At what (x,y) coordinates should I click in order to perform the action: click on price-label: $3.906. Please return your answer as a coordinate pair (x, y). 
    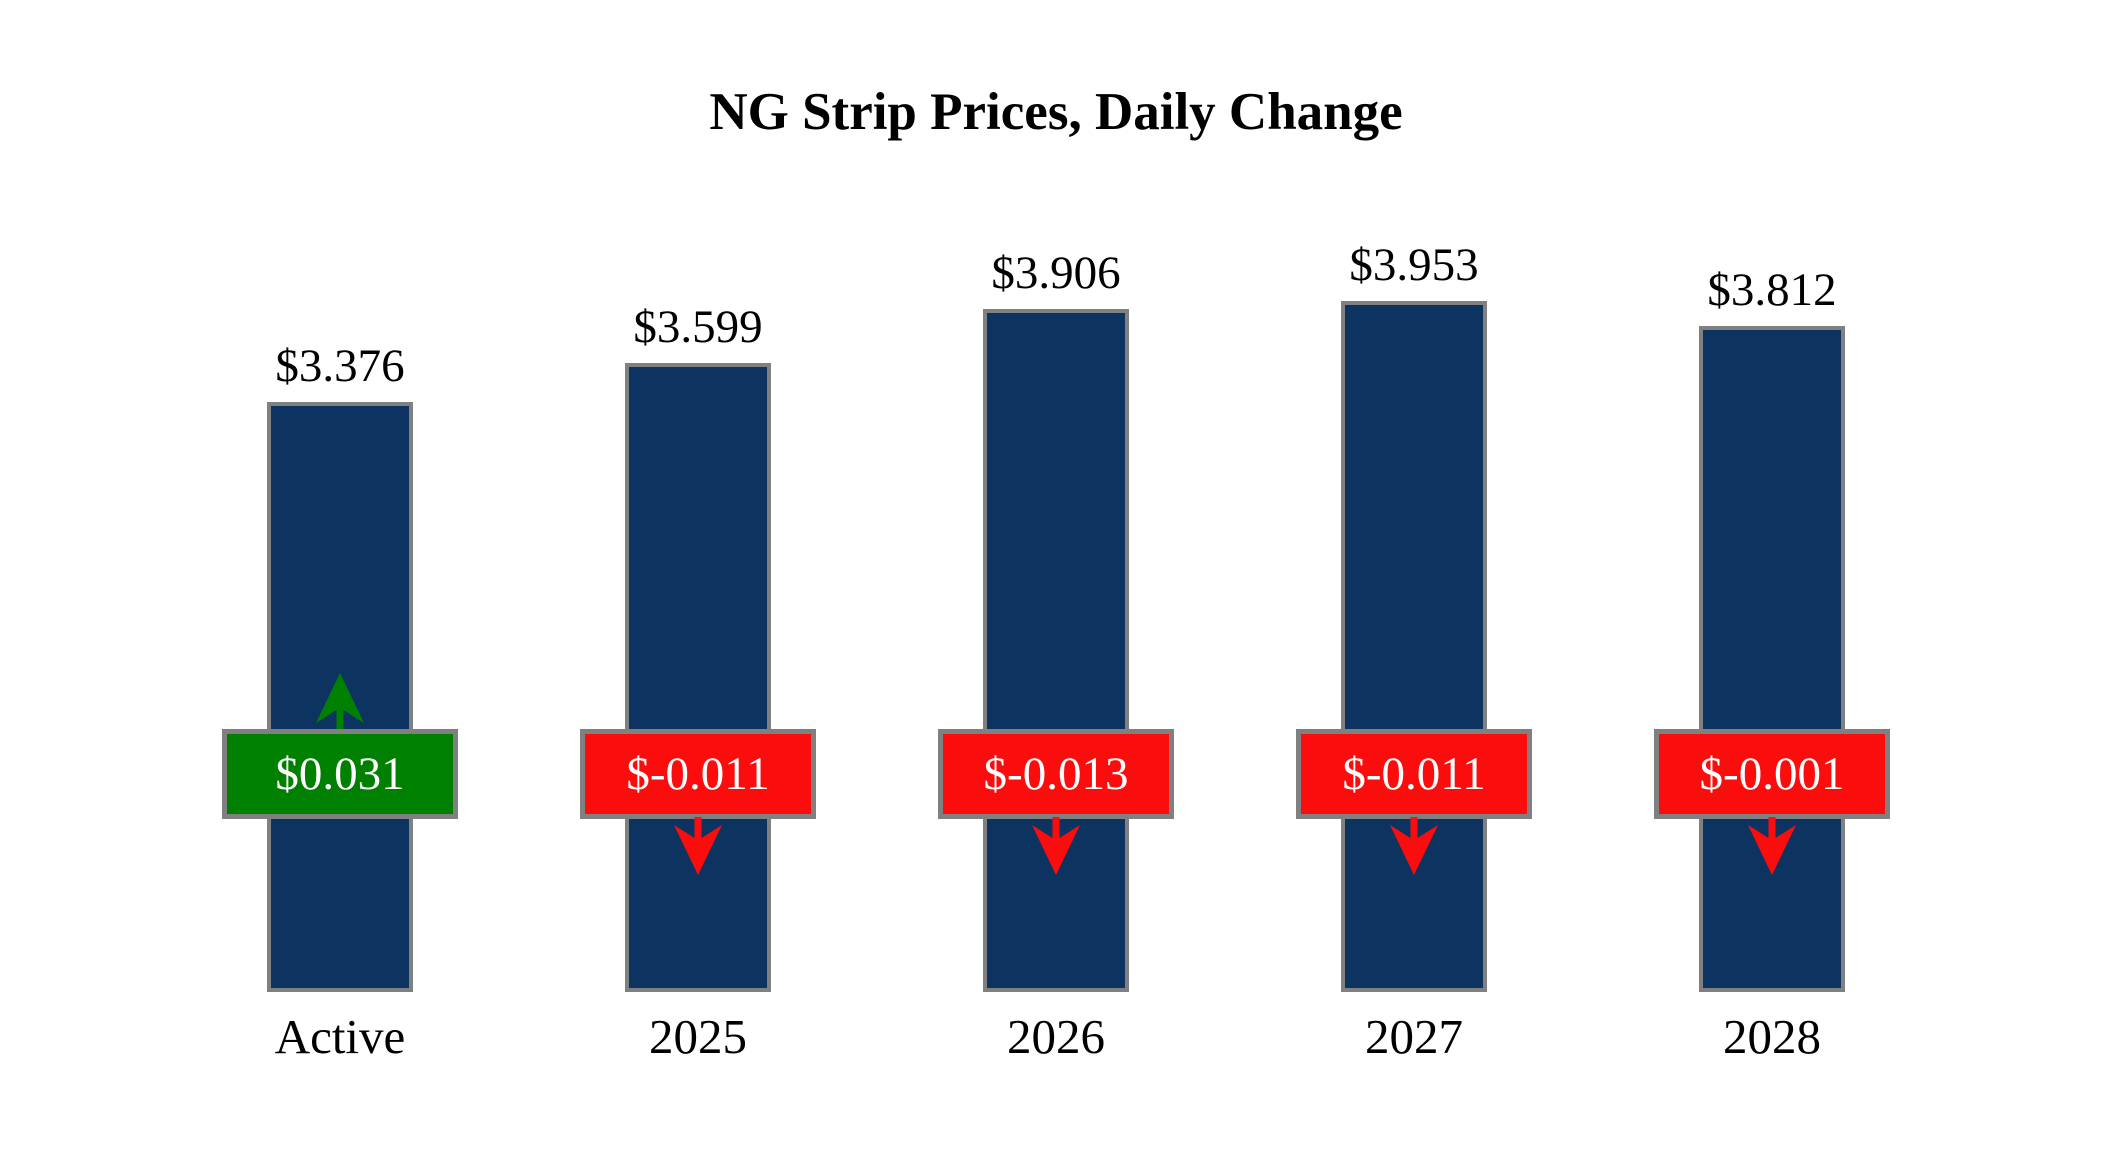
    Looking at the image, I should click on (1056, 273).